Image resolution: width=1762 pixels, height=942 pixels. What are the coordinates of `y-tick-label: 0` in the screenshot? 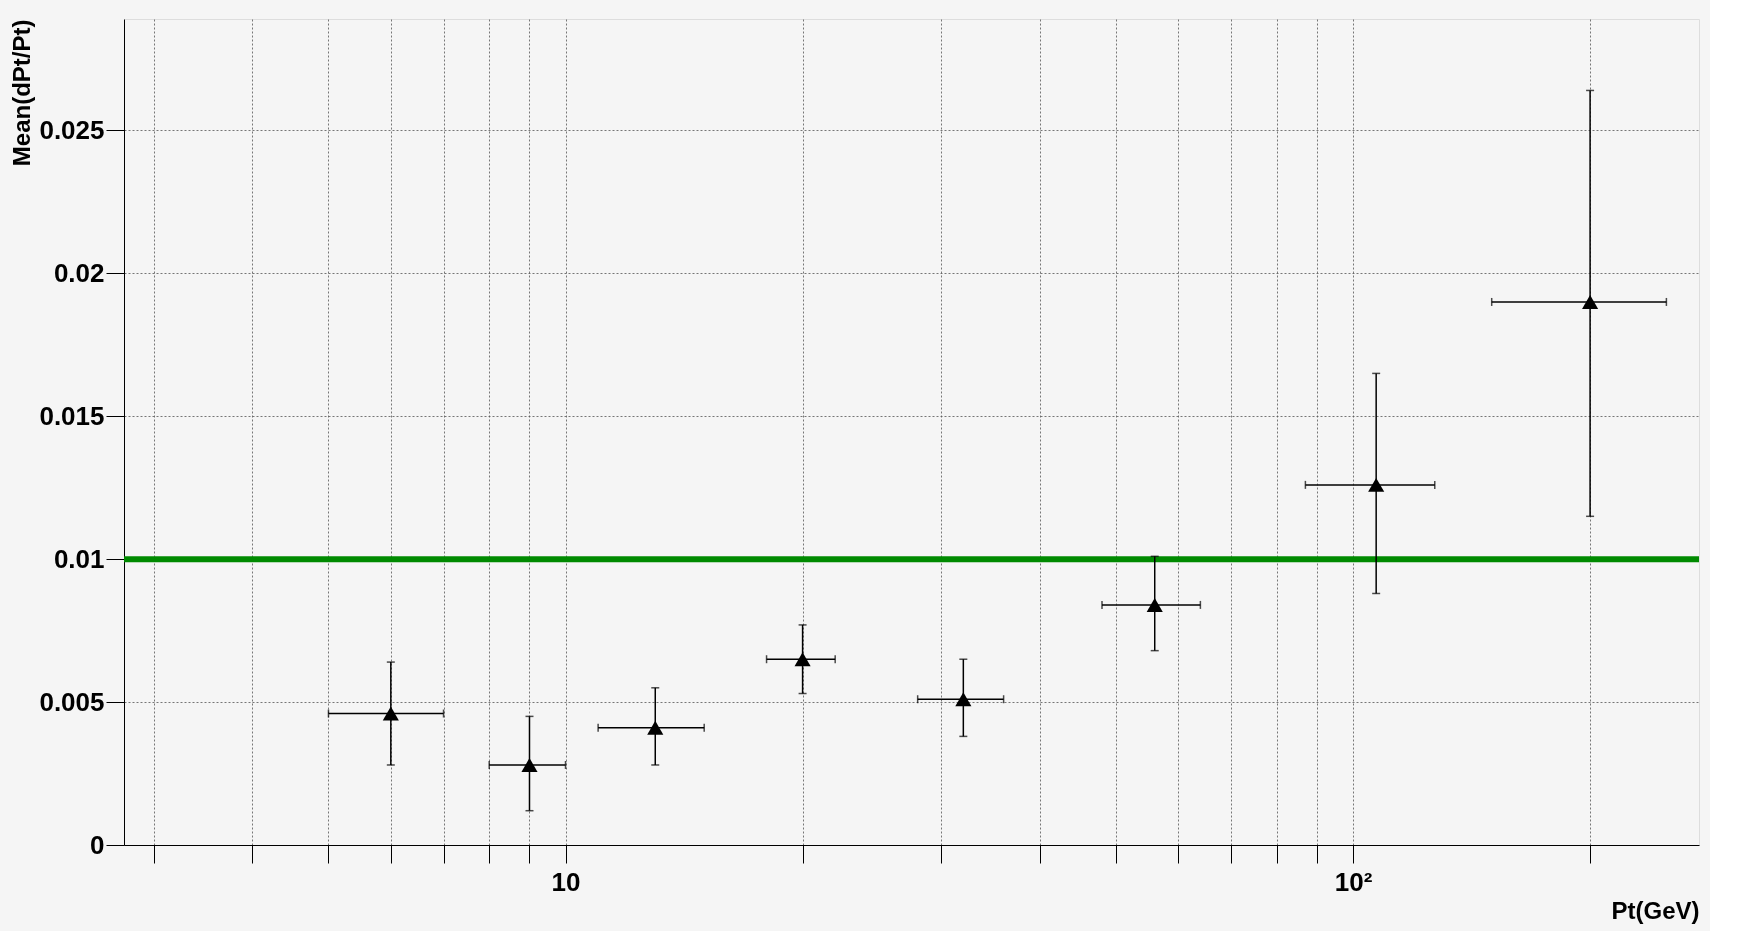 It's located at (97, 844).